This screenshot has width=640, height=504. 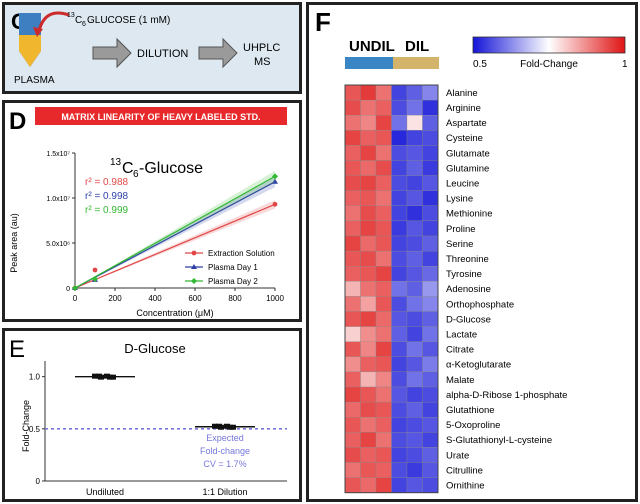 I want to click on heatmap-border, so click(x=391, y=289).